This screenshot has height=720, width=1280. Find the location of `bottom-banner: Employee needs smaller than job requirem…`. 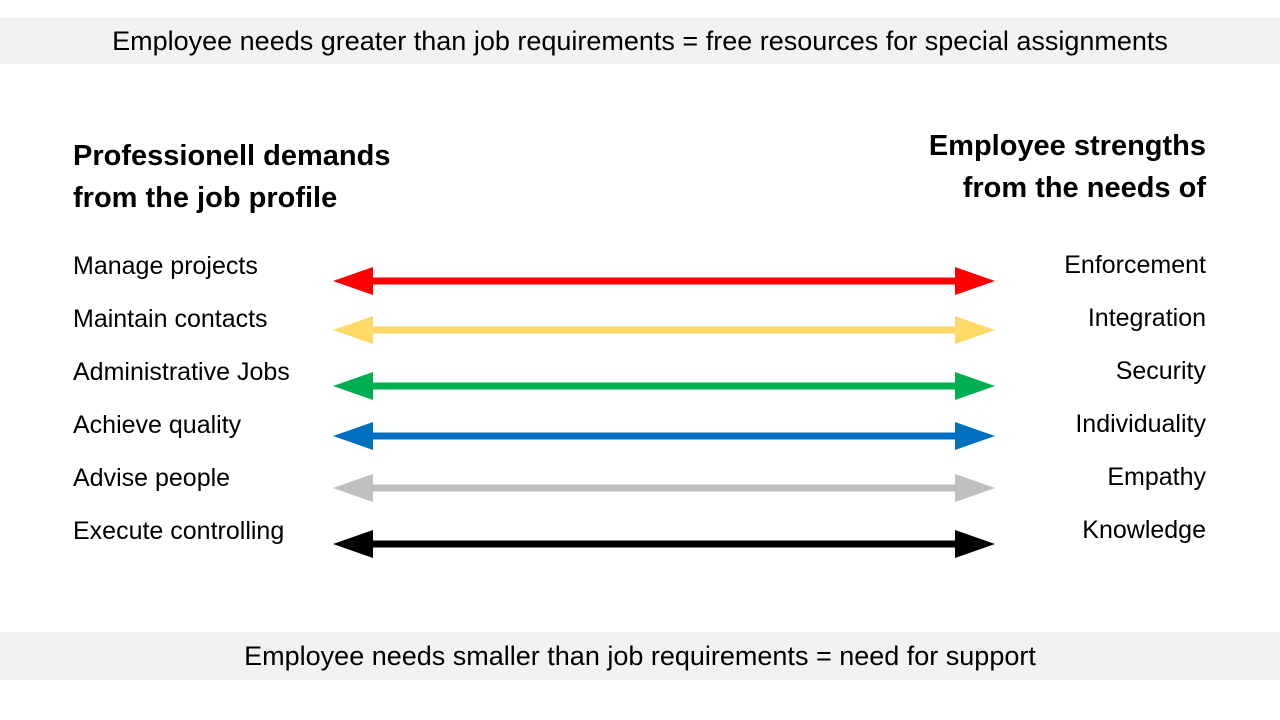

bottom-banner: Employee needs smaller than job requirem… is located at coordinates (640, 656).